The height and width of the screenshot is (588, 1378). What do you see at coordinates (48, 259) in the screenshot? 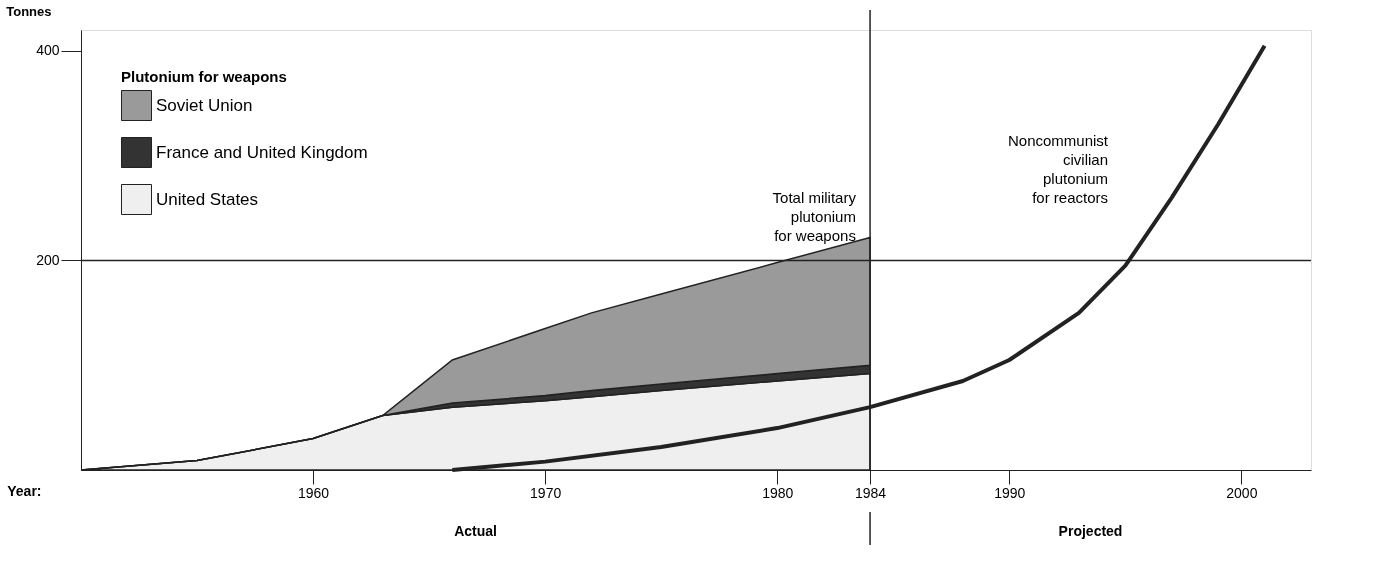
I see `y-tick-label: 200` at bounding box center [48, 259].